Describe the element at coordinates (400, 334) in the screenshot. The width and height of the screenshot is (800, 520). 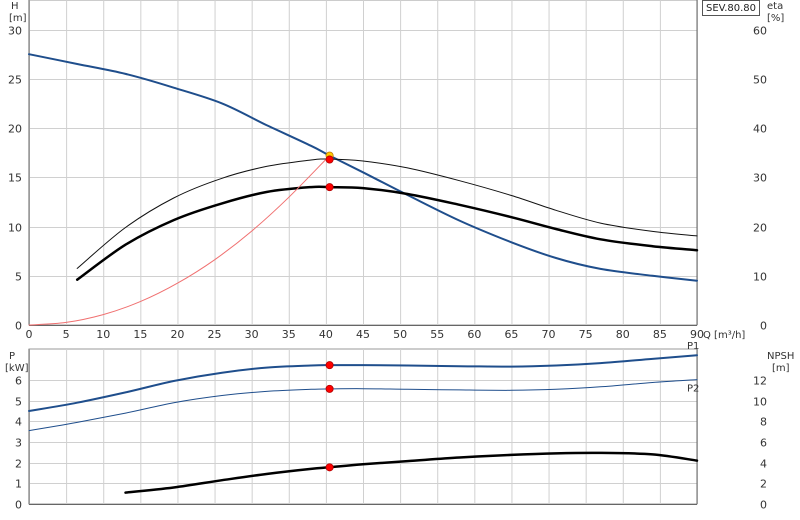
I see `x-tick-label: 50` at that location.